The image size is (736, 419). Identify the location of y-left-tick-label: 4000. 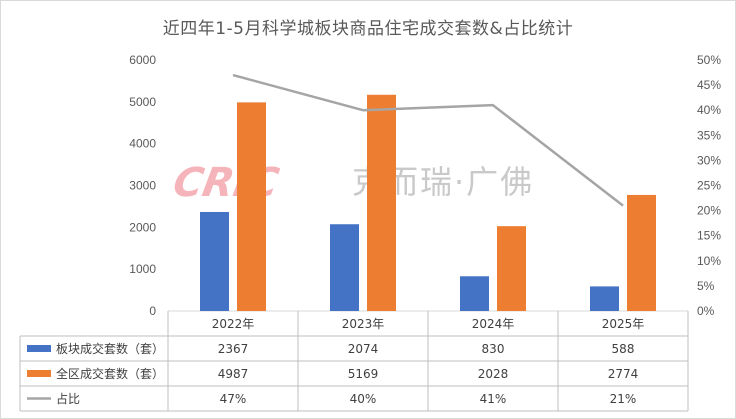
(142, 144).